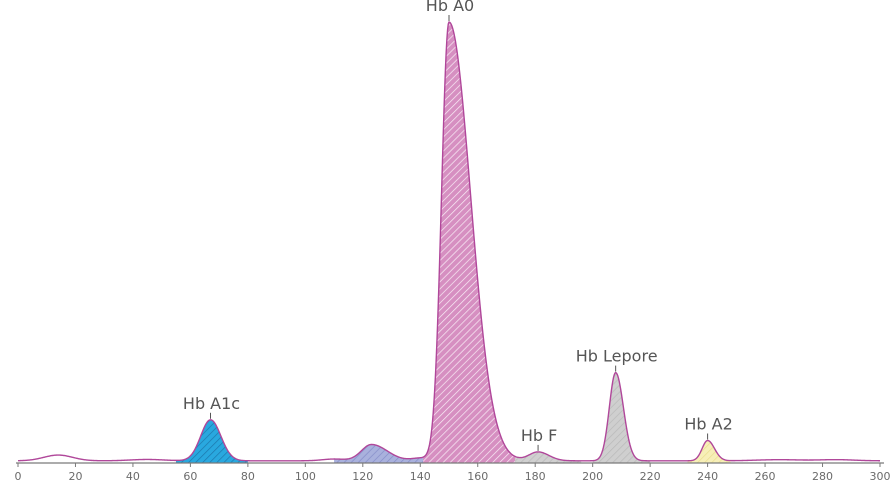 Image resolution: width=895 pixels, height=486 pixels. I want to click on x-tick-label: 180, so click(535, 476).